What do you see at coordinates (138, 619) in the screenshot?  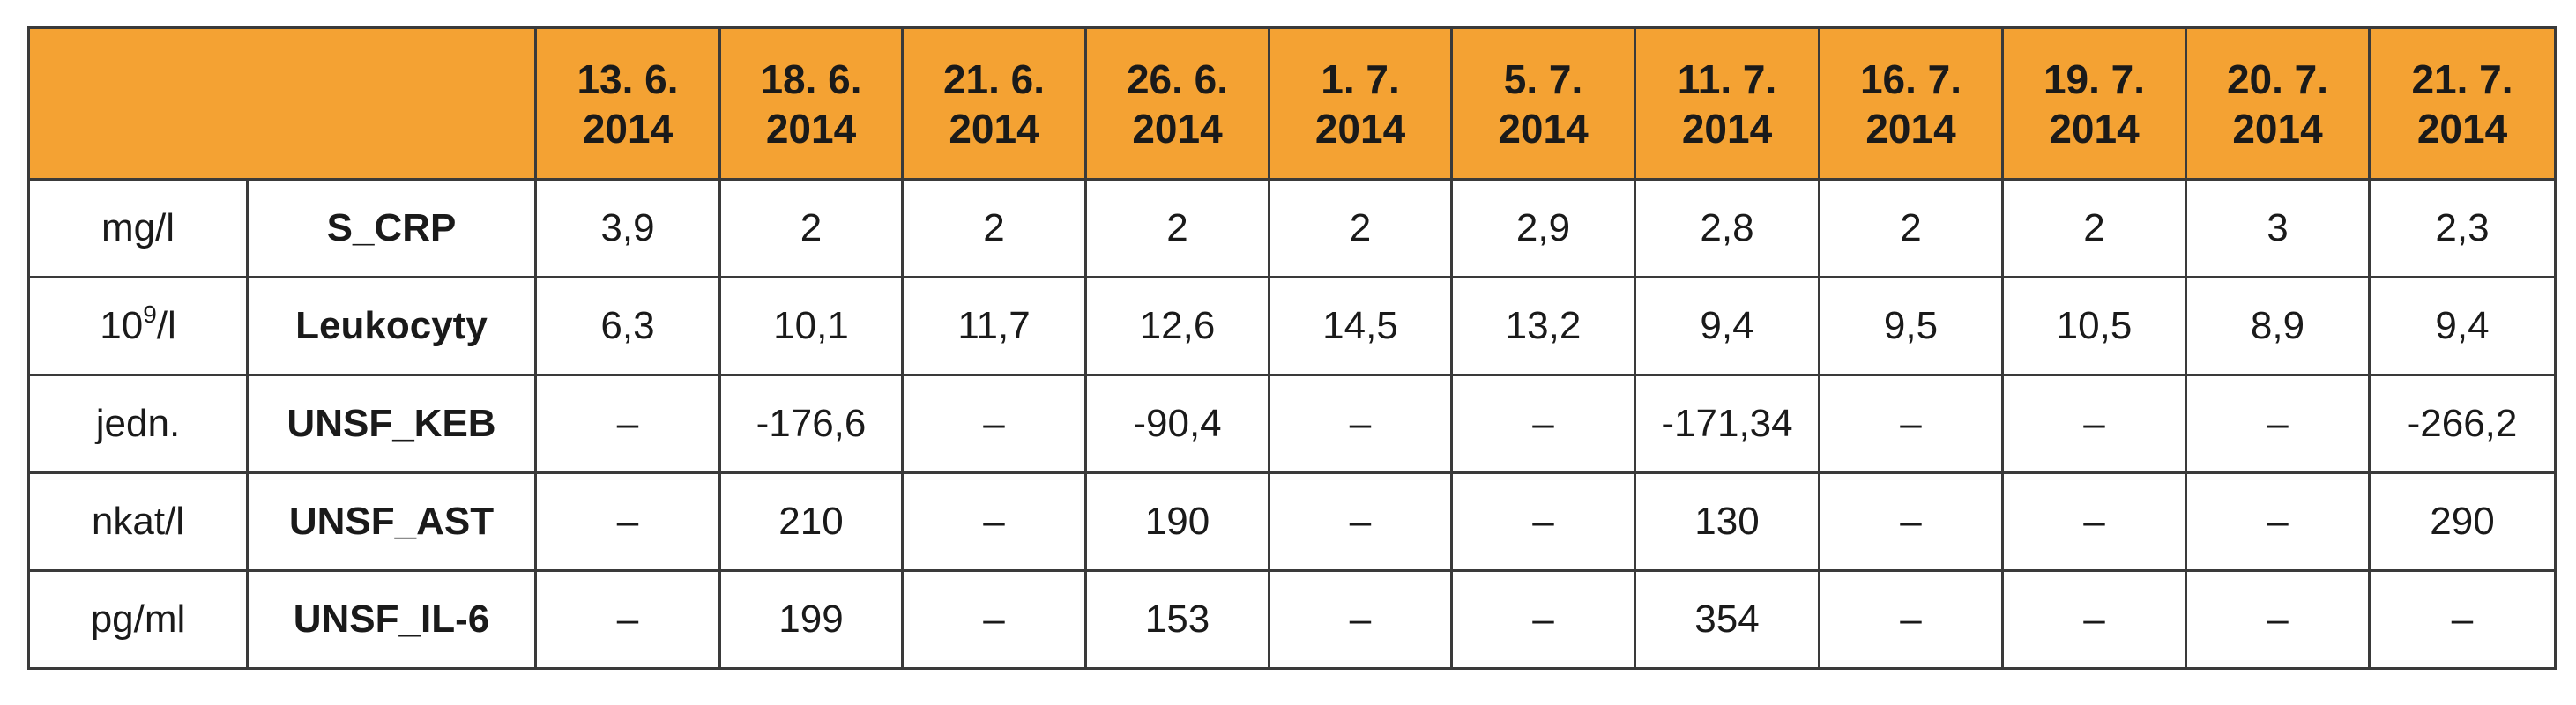 I see `unit-cell: pg/ml` at bounding box center [138, 619].